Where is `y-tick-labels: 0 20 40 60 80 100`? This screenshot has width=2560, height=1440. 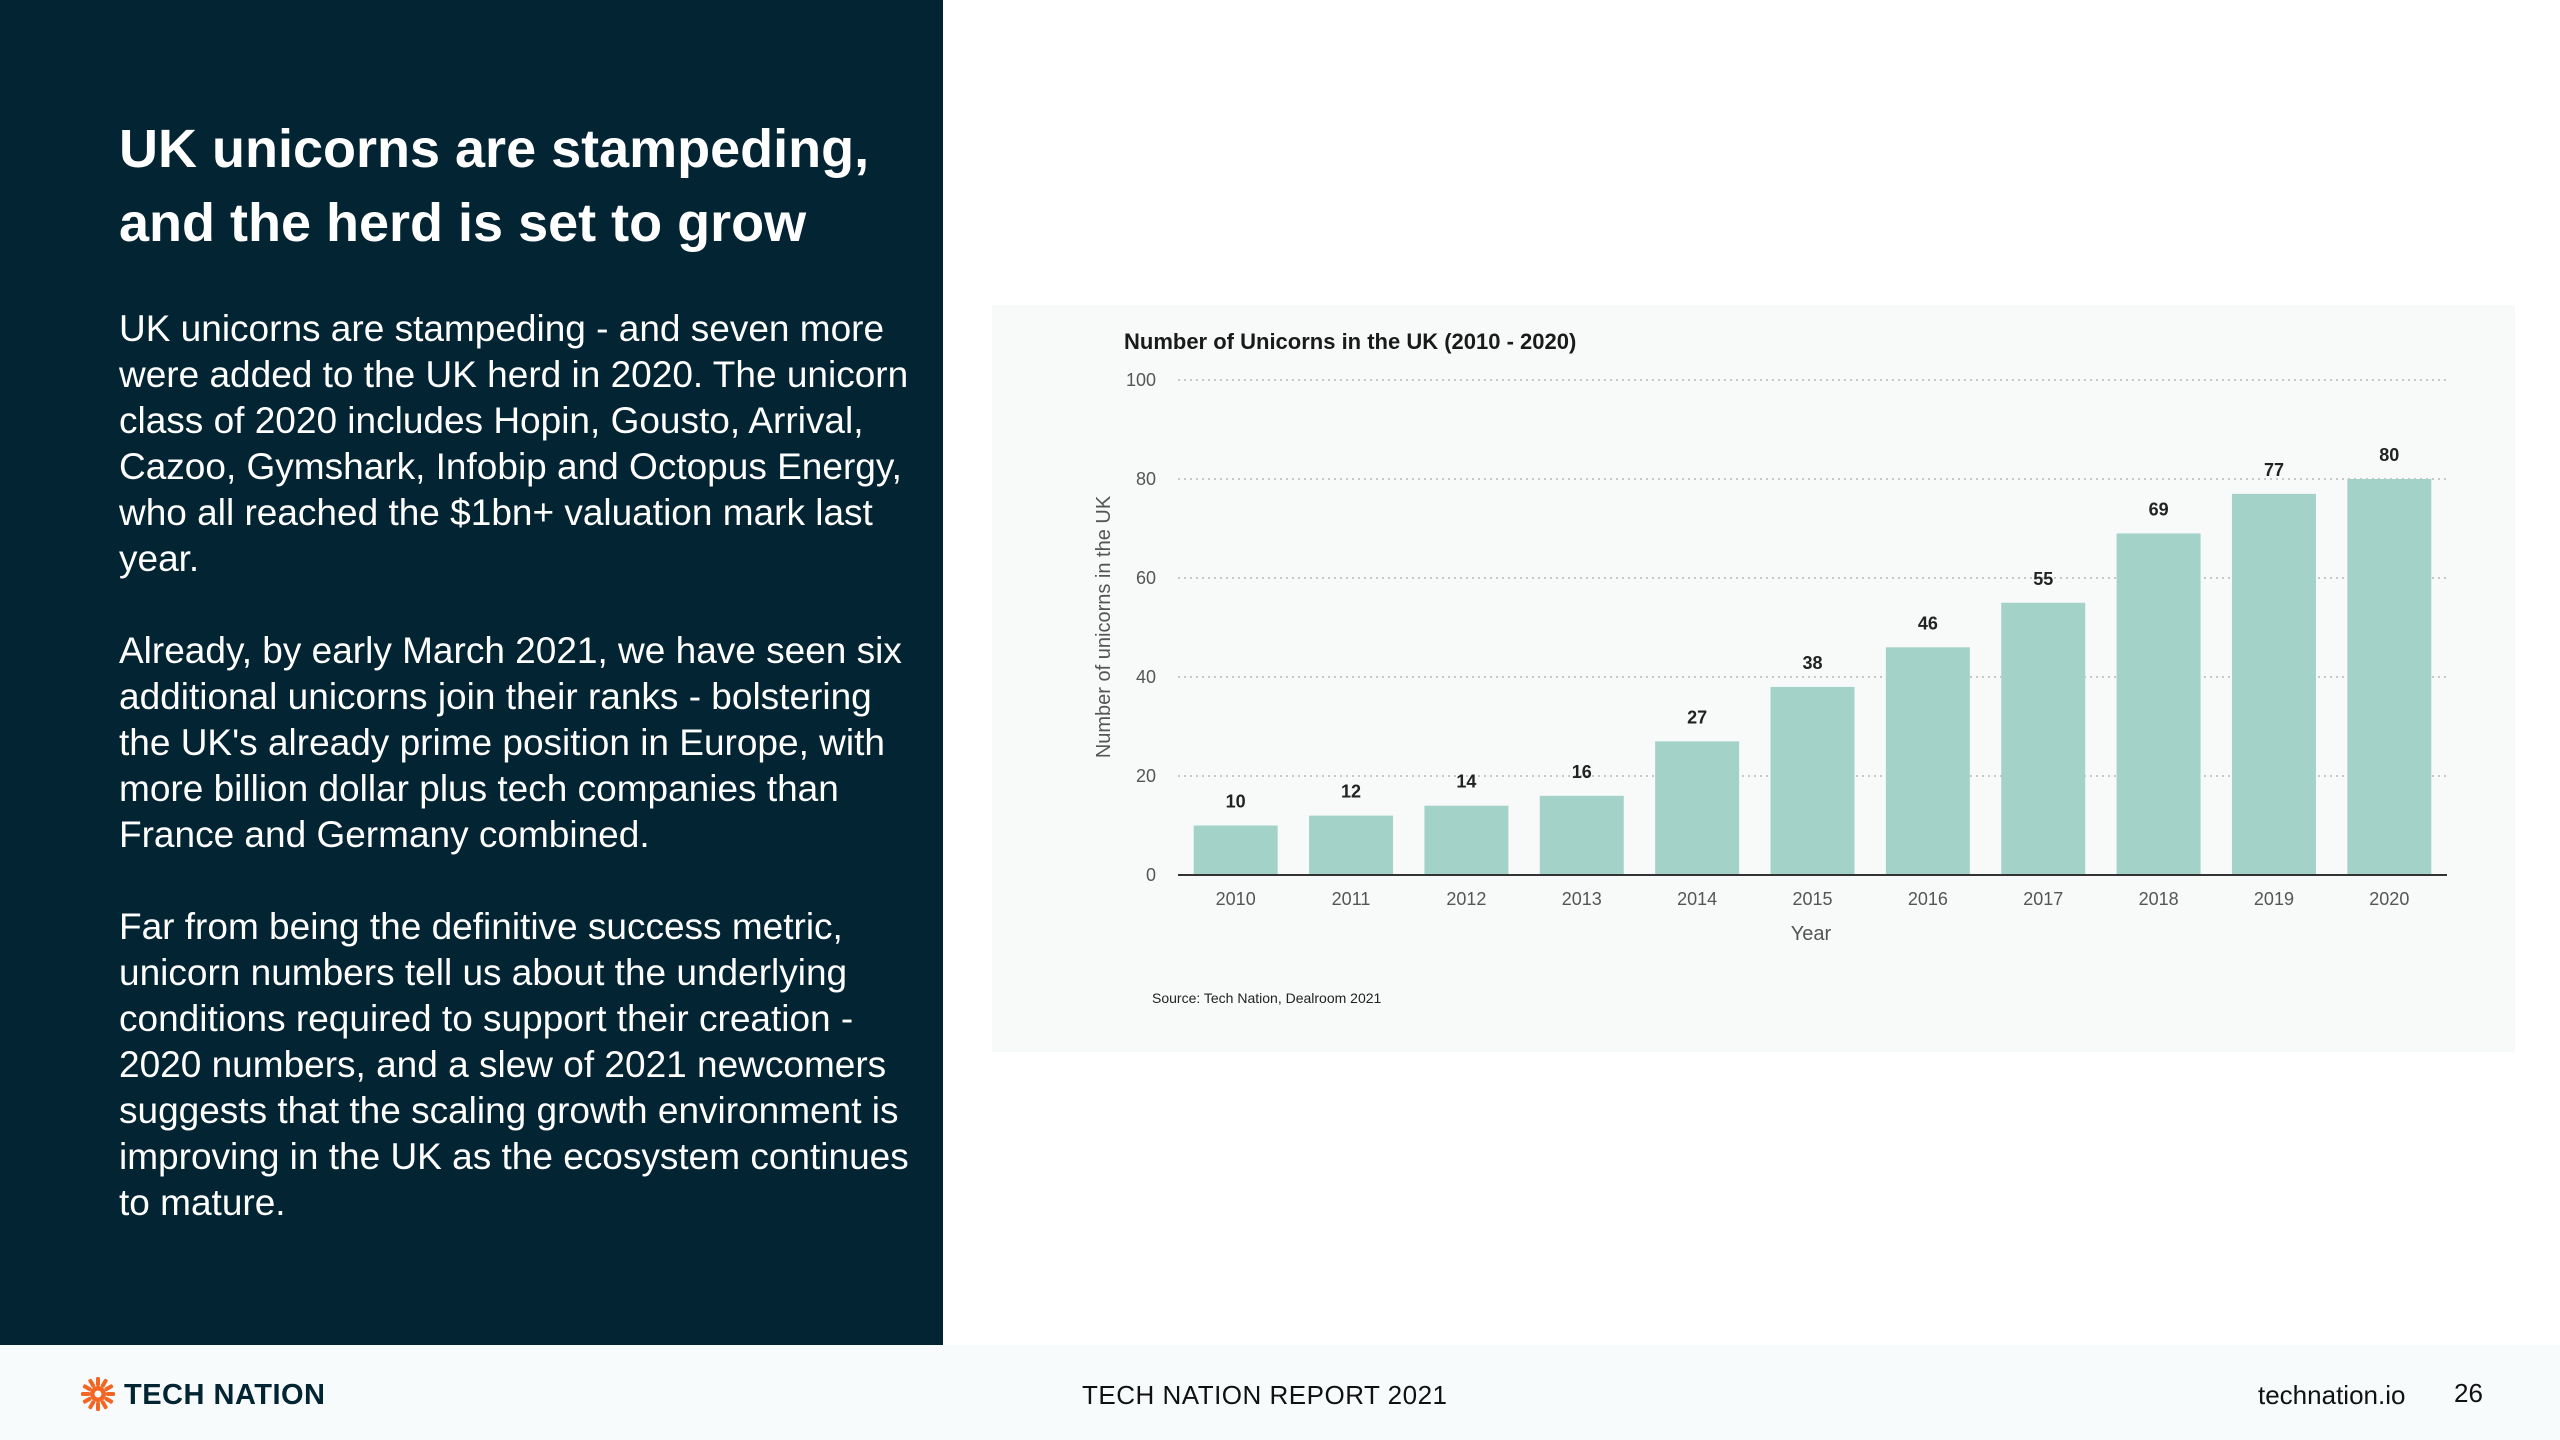
y-tick-labels: 0 20 40 60 80 100 is located at coordinates (1141, 627).